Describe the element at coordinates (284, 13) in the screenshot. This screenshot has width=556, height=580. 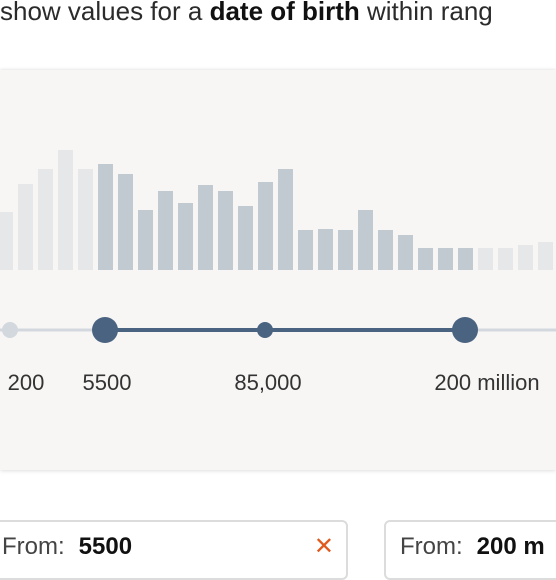
I see `field-name: date of birth` at that location.